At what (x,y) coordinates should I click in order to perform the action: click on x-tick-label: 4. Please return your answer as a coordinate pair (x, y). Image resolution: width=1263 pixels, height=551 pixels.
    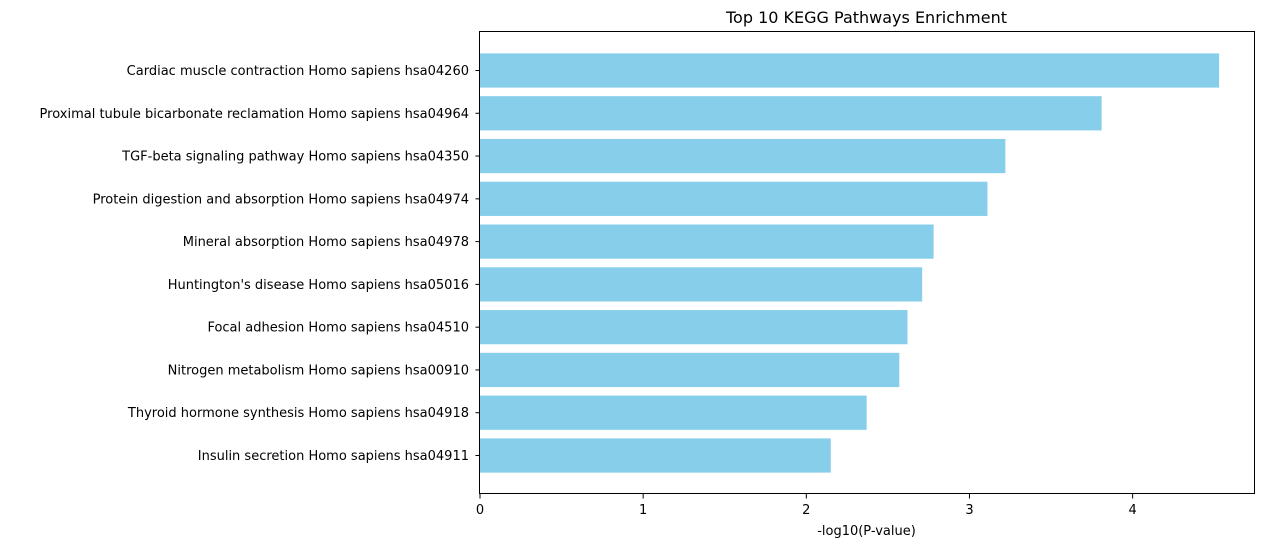
    Looking at the image, I should click on (1132, 510).